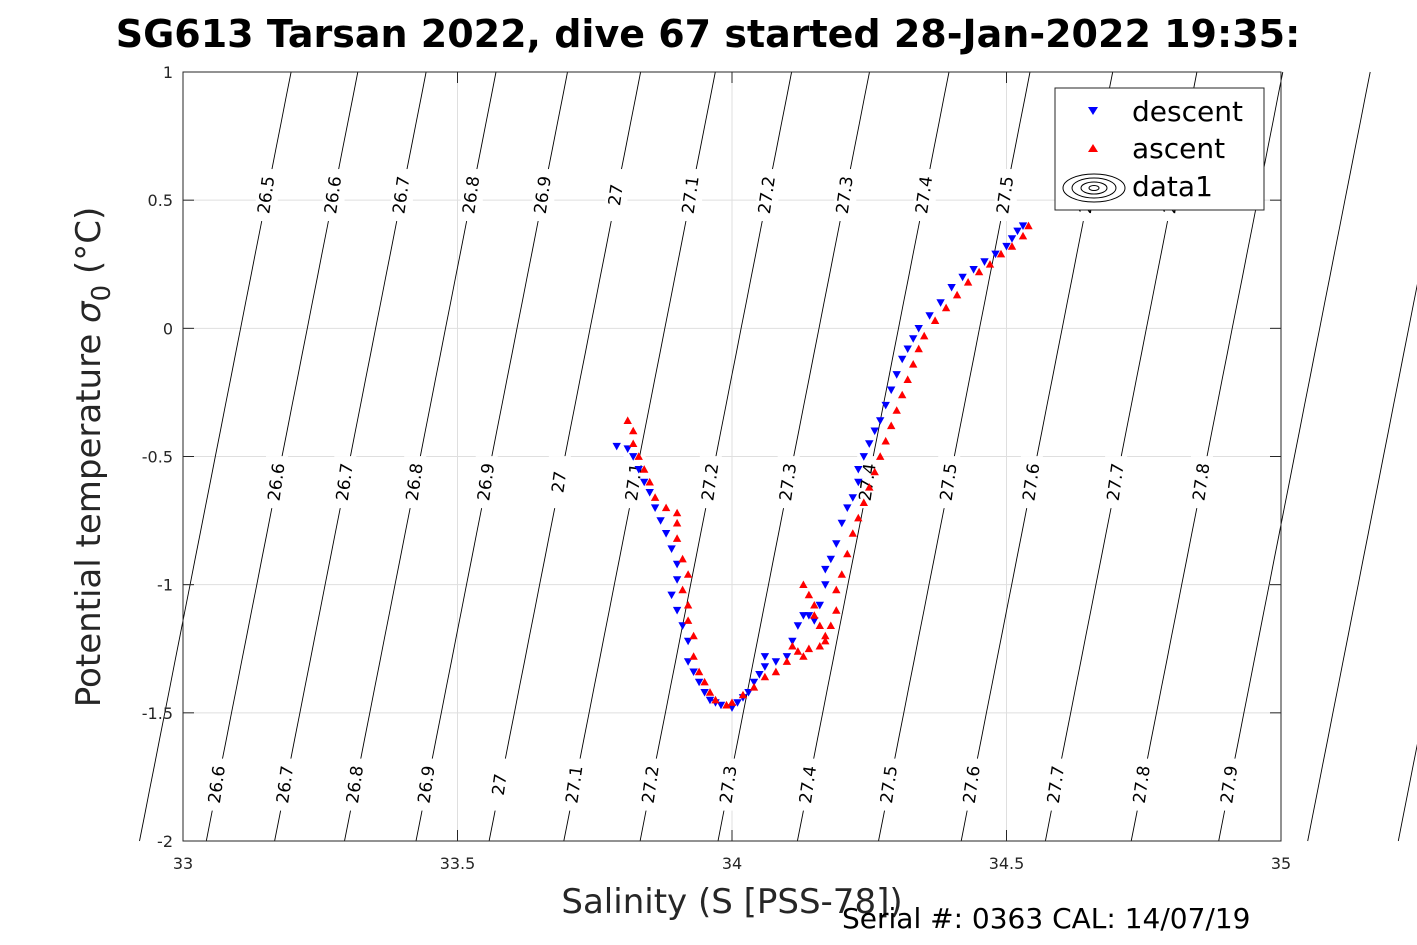 Image resolution: width=1417 pixels, height=945 pixels. I want to click on y-axis-label-main: Potential temperature, so click(89, 515).